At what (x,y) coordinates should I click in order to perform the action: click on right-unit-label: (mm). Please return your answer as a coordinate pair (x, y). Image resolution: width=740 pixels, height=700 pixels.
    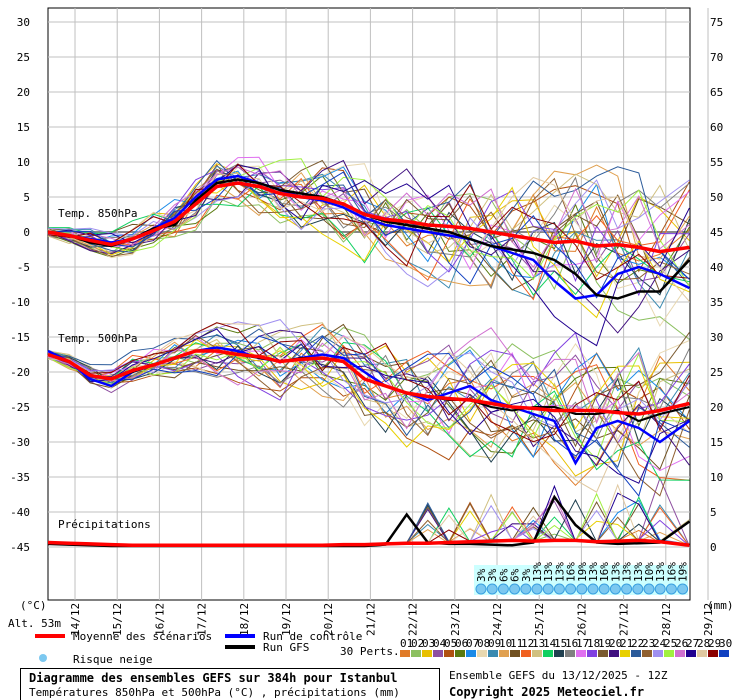
    Looking at the image, I should click on (720, 605).